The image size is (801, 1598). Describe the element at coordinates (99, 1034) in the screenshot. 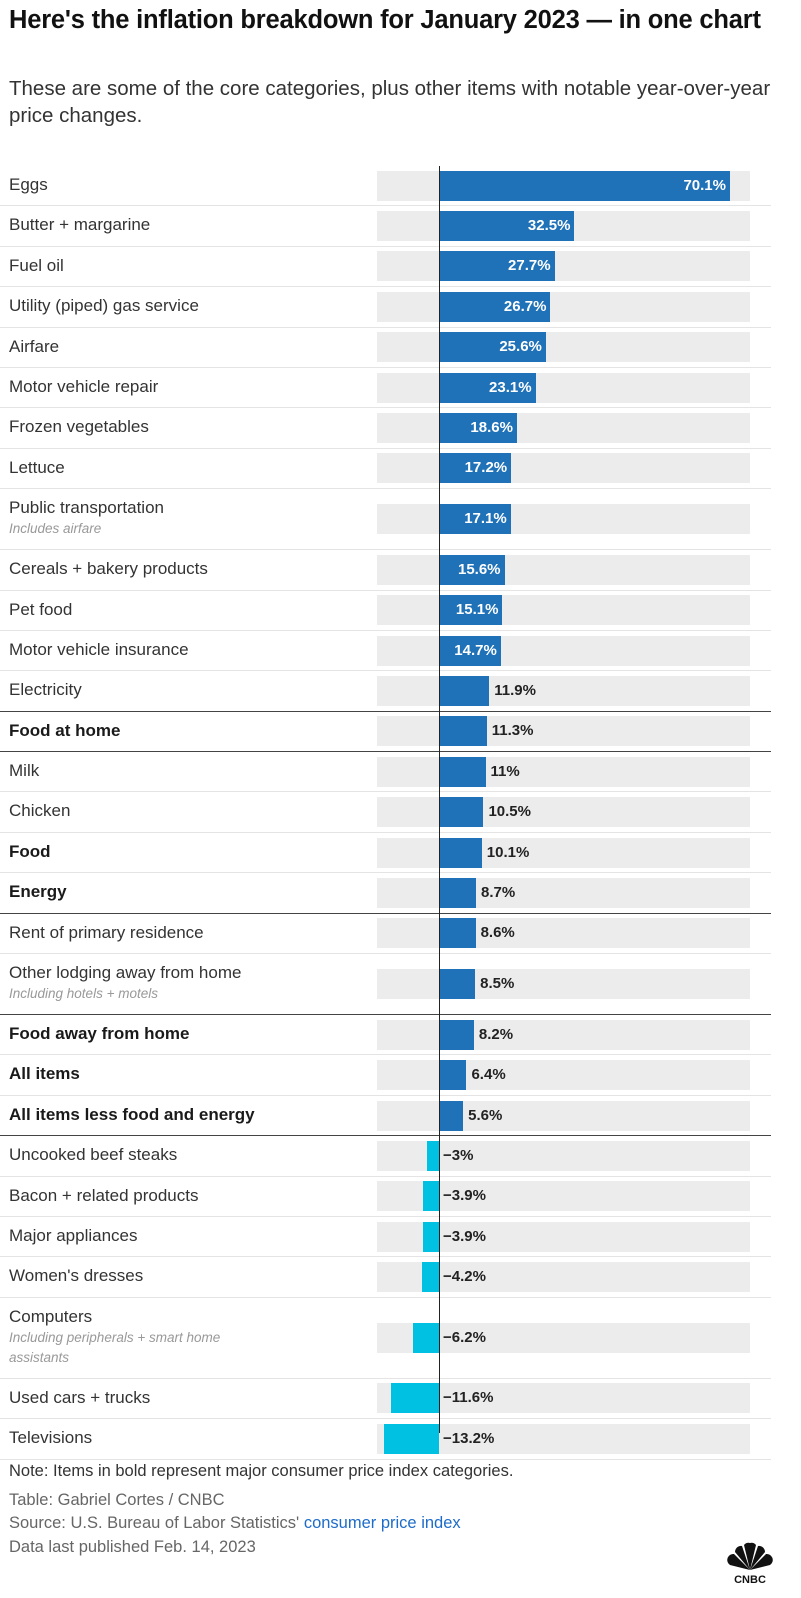

I see `row-label: Food away from home` at that location.